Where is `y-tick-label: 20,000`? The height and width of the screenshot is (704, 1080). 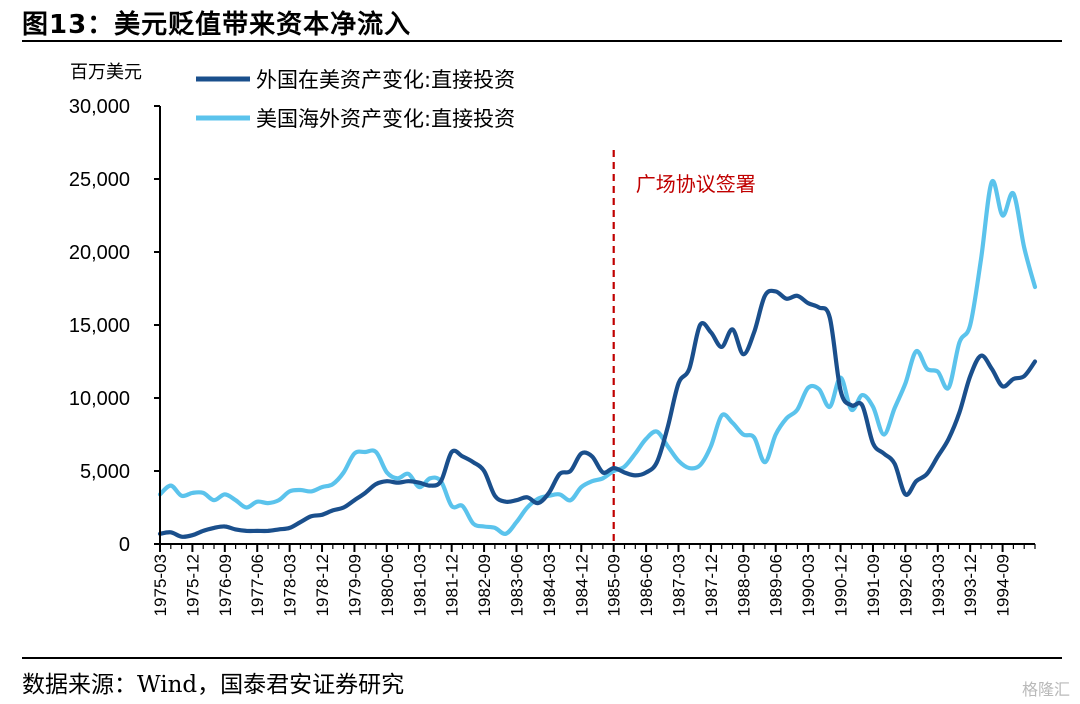 y-tick-label: 20,000 is located at coordinates (99, 253).